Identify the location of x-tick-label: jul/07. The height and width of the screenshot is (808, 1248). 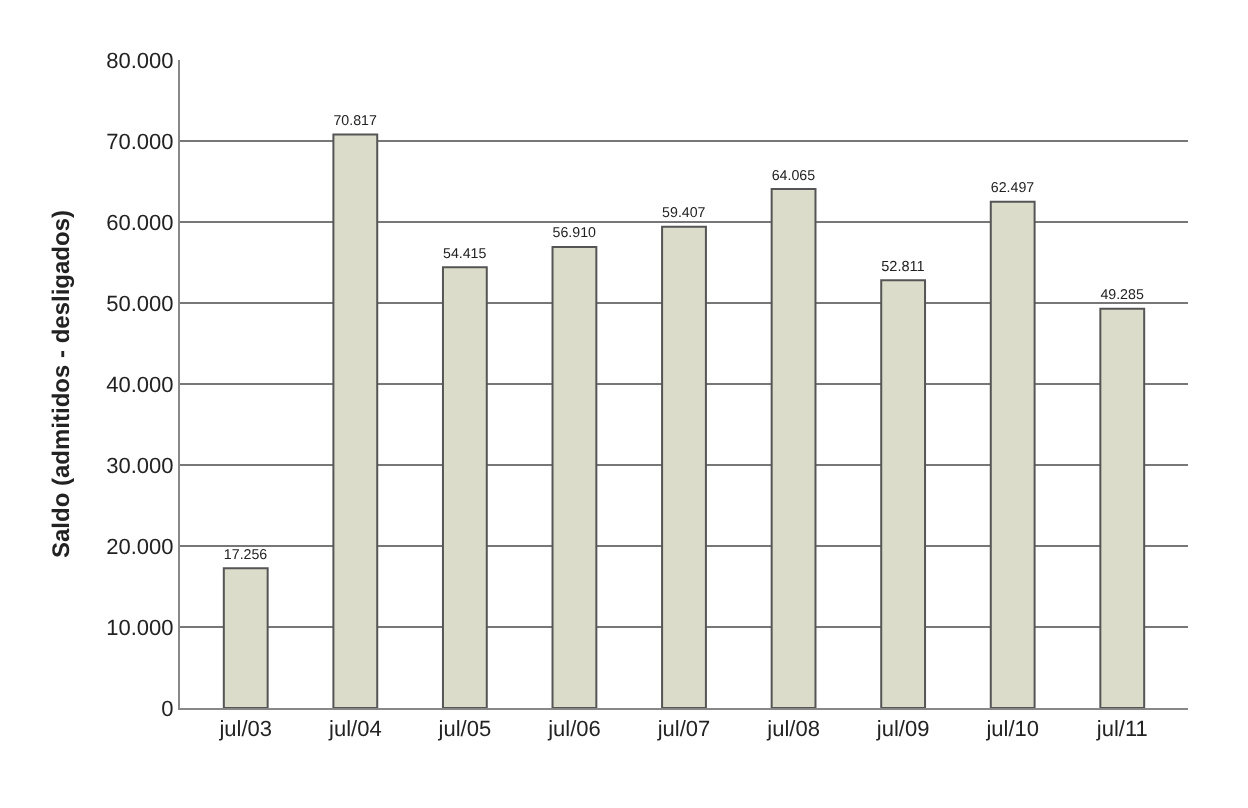
(683, 730).